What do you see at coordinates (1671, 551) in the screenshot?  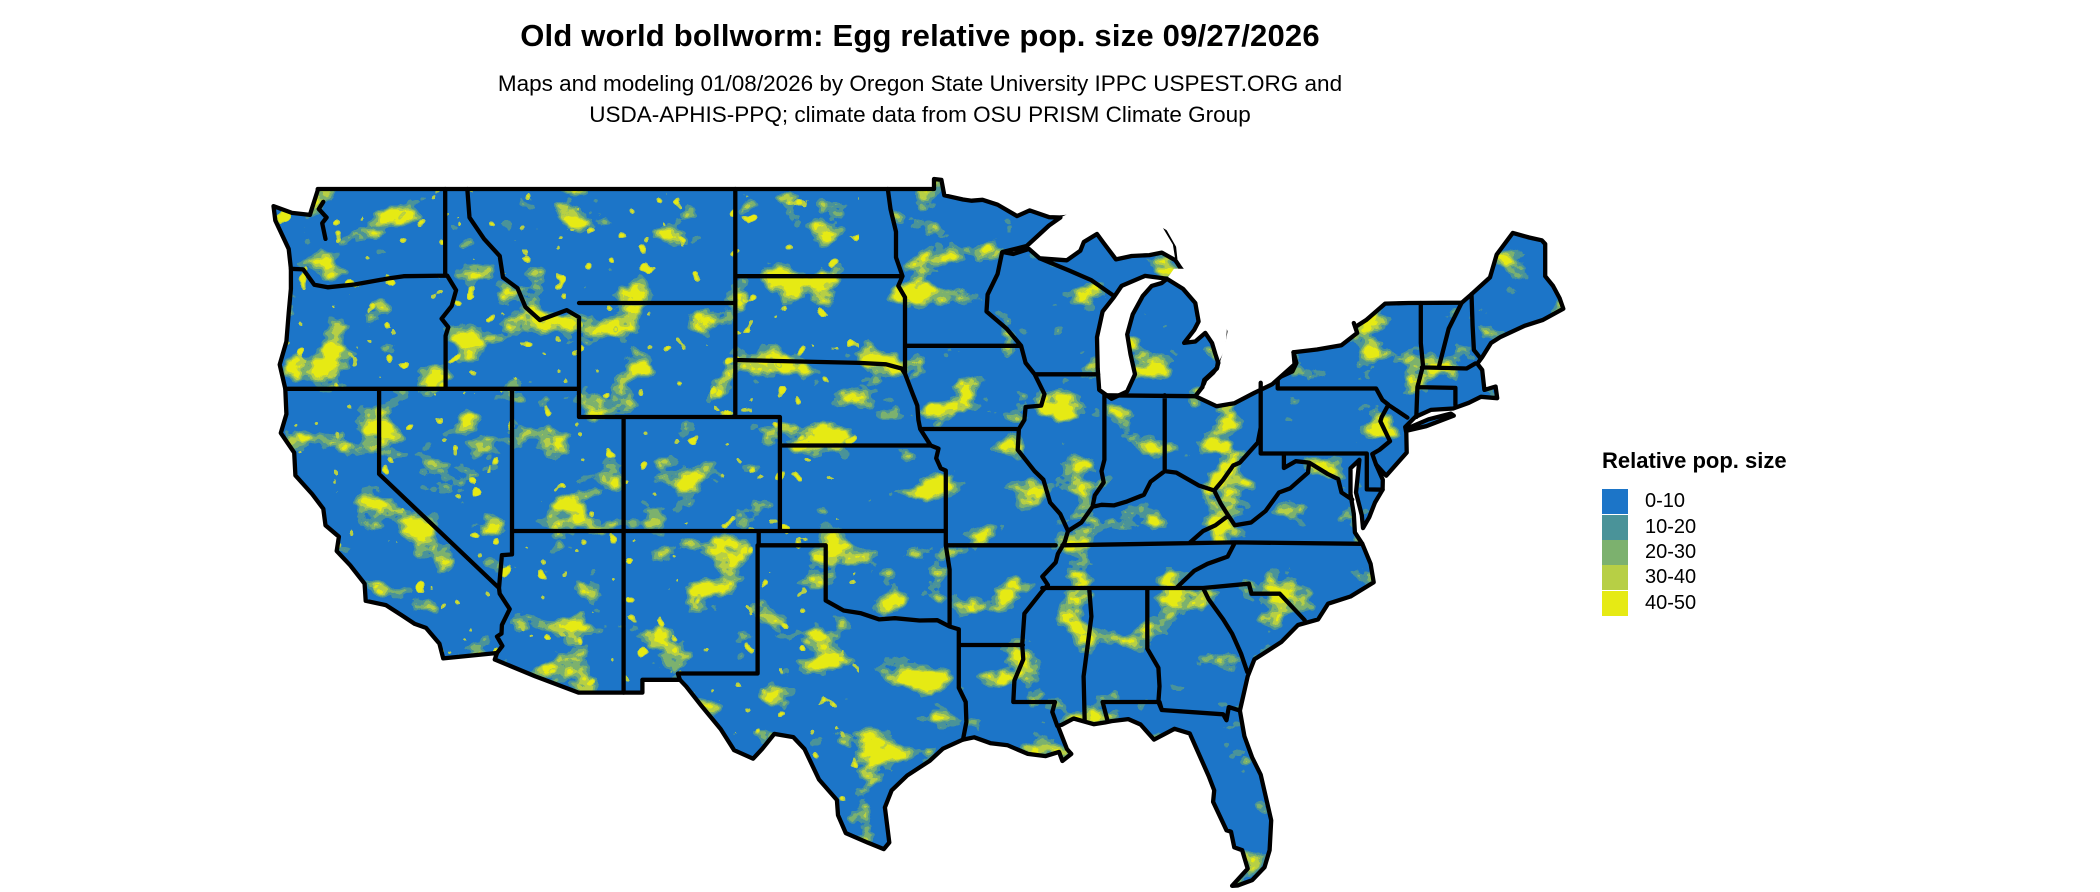 I see `legend-label: 20-30` at bounding box center [1671, 551].